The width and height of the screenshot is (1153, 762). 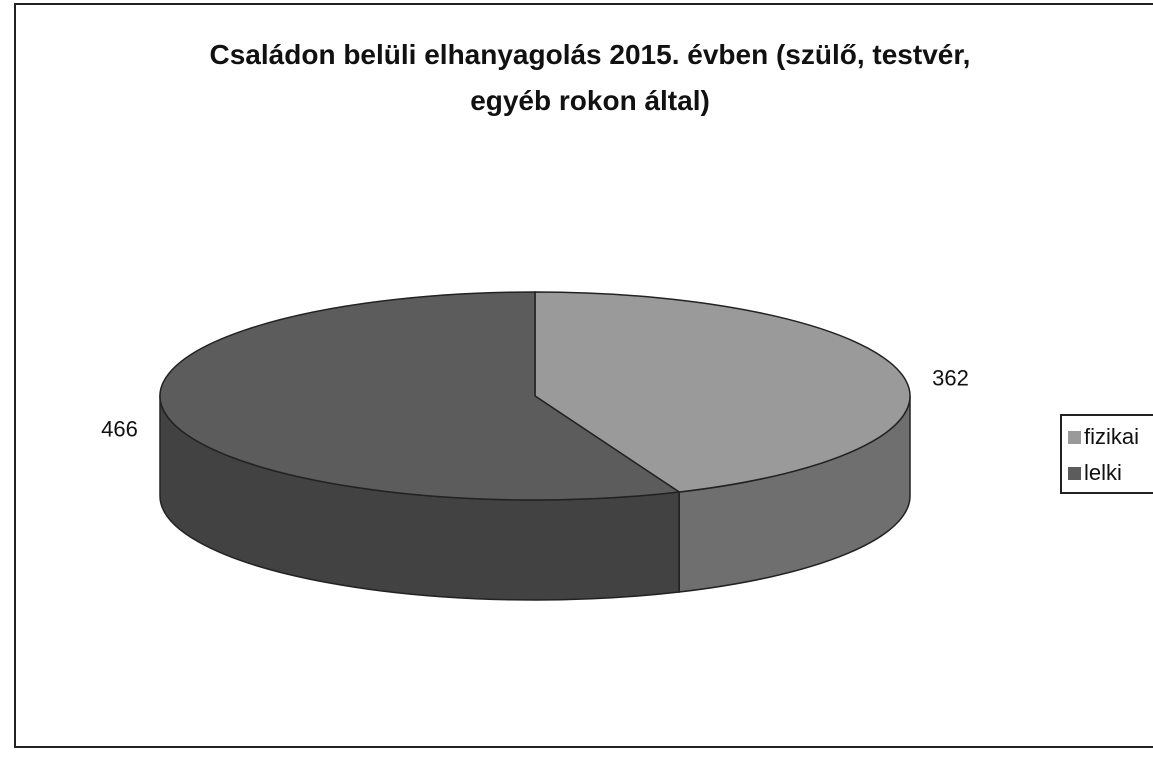 I want to click on chart-title-line-2: egyéb rokon által), so click(x=590, y=100).